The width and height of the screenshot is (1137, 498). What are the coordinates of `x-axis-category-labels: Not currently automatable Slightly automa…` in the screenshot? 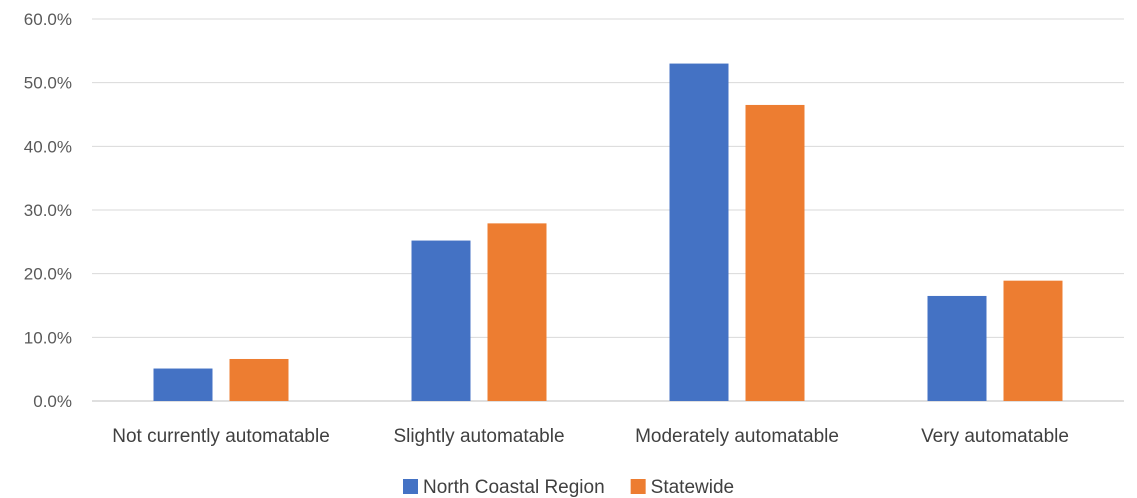 It's located at (590, 436).